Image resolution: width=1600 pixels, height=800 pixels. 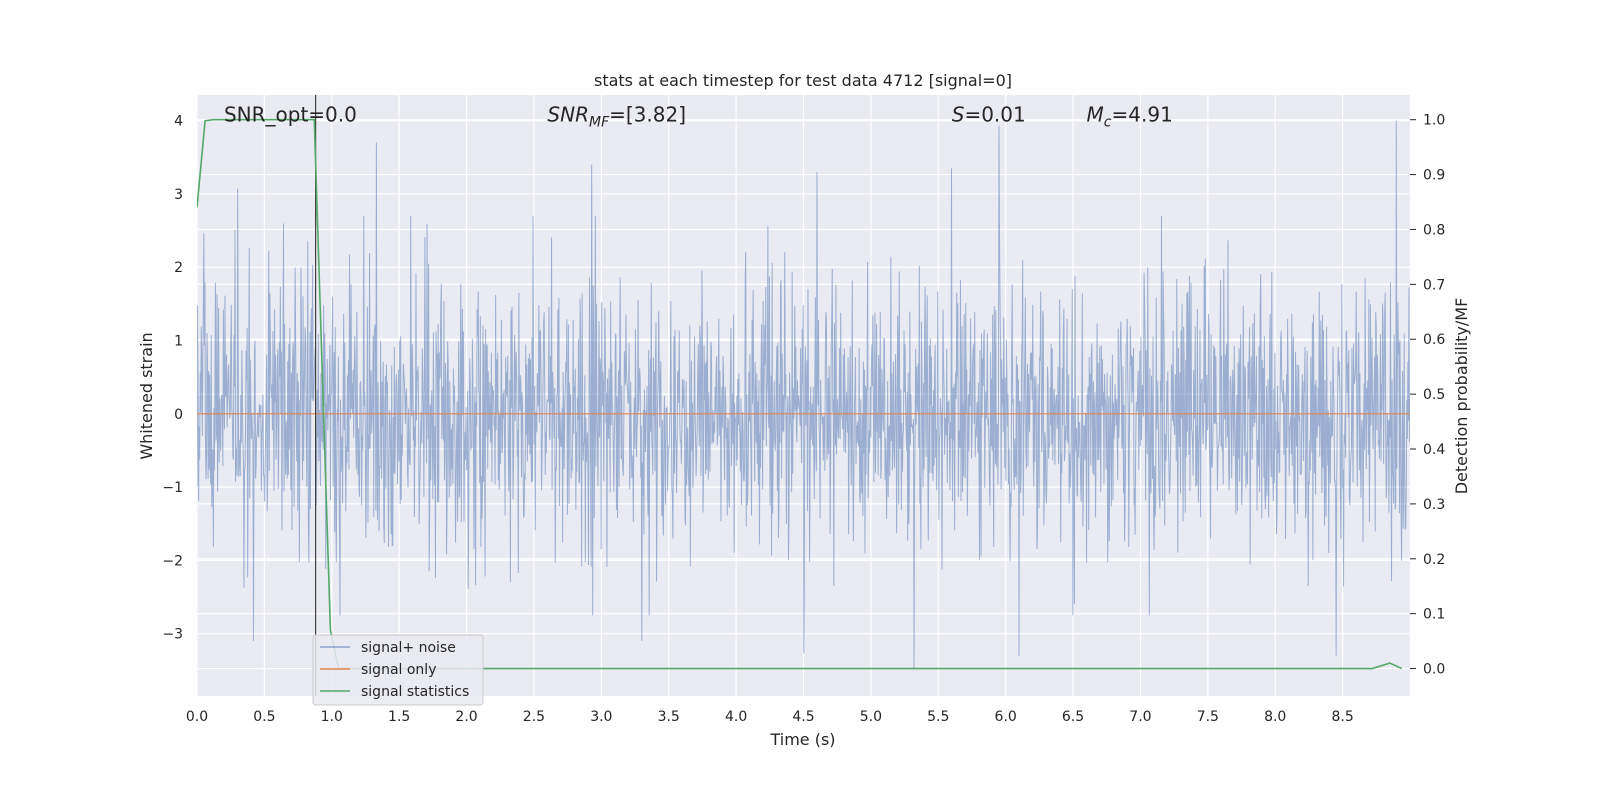 I want to click on y-left-tick-label: 1, so click(x=178, y=342).